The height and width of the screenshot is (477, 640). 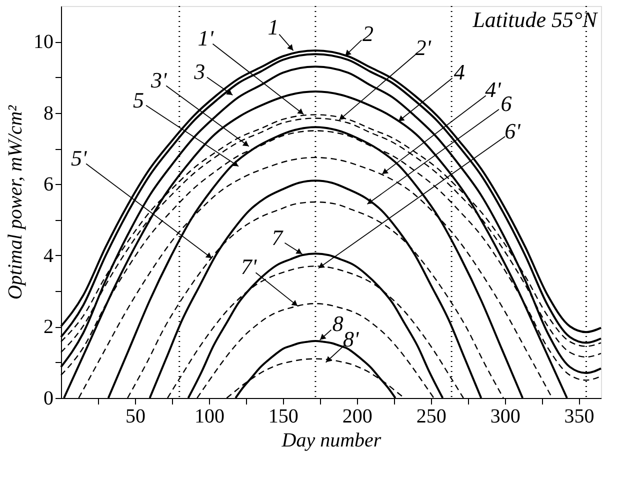 I want to click on annotation: 3', so click(x=159, y=79).